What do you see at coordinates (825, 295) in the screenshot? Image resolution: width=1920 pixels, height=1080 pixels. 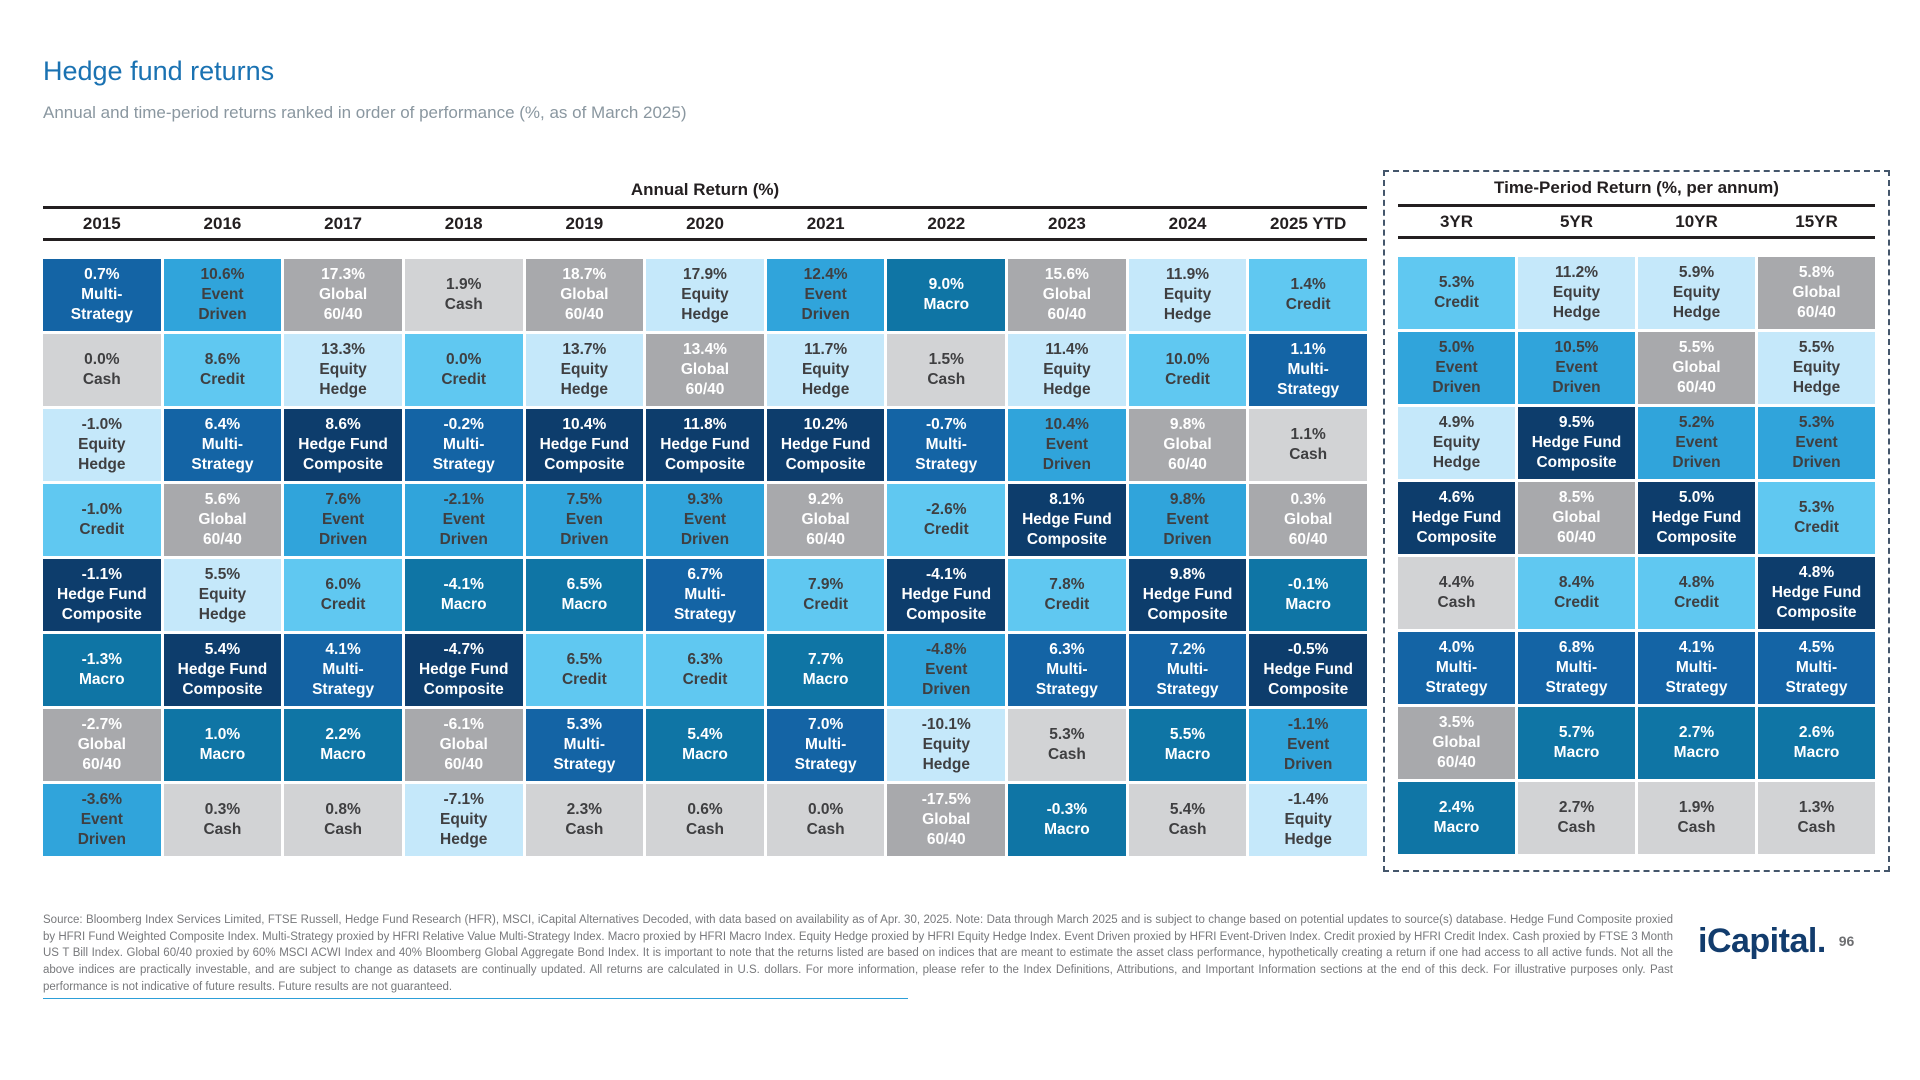 I see `return-cell: 12.4% Event Driven` at bounding box center [825, 295].